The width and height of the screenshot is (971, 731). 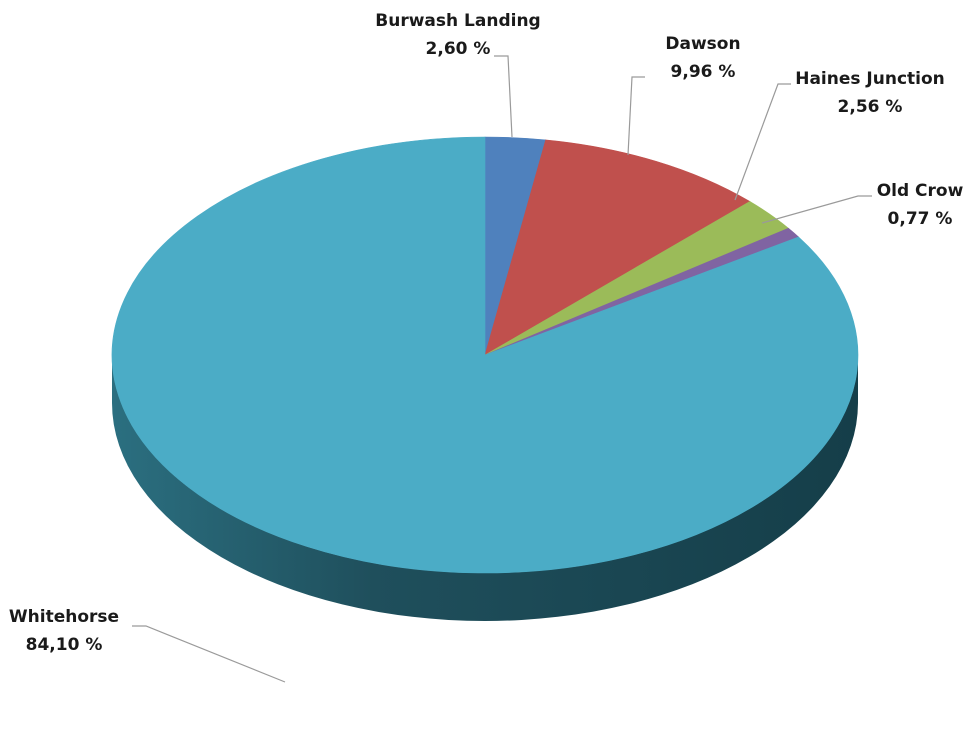 I want to click on slice-label-whitehorse: Whitehorse, so click(x=64, y=617).